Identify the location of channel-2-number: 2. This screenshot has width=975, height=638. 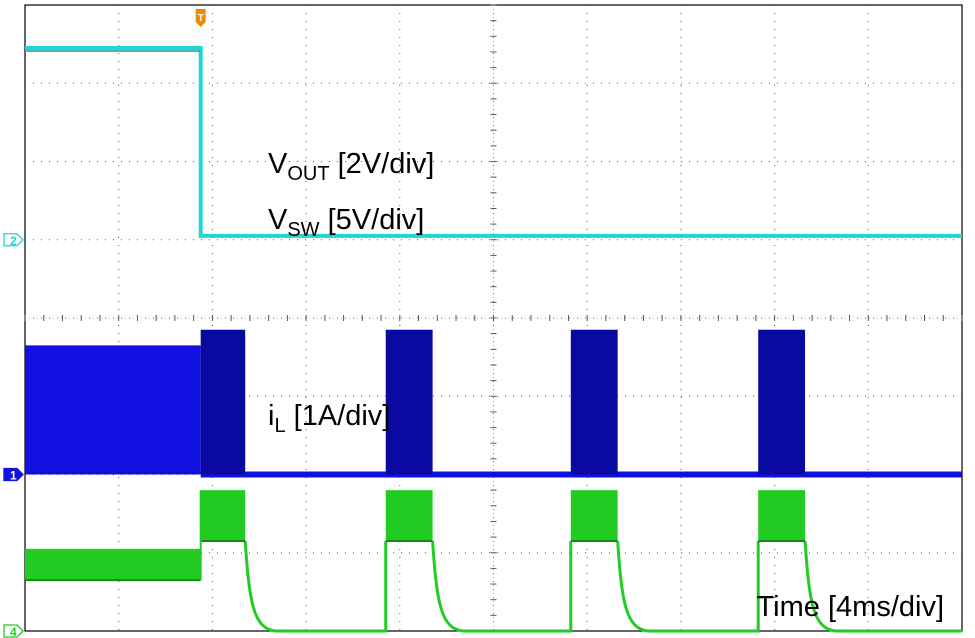
(13, 241).